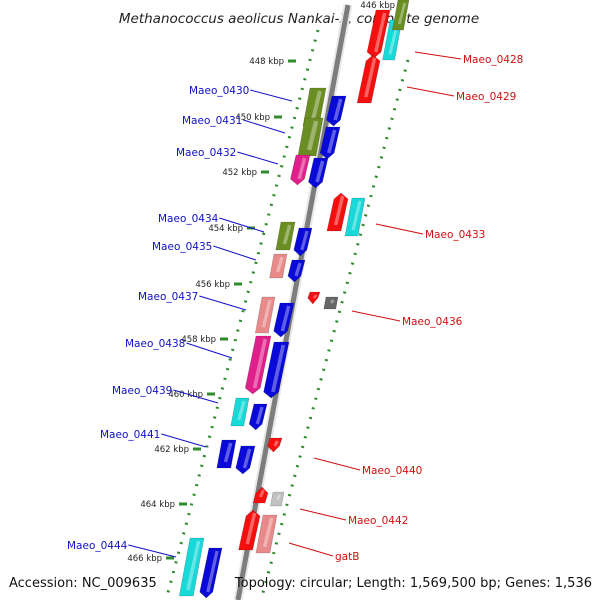  Describe the element at coordinates (155, 344) in the screenshot. I see `gene-label-left: Maeo_0438` at that location.